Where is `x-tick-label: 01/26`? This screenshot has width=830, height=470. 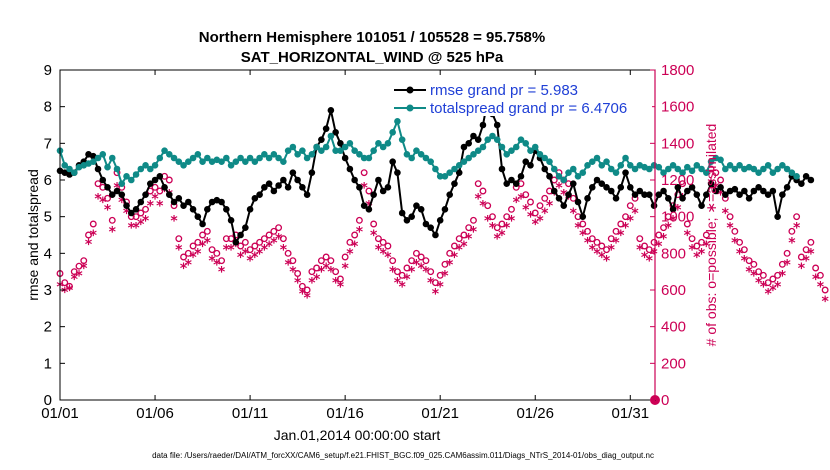
x-tick-label: 01/26 is located at coordinates (535, 413).